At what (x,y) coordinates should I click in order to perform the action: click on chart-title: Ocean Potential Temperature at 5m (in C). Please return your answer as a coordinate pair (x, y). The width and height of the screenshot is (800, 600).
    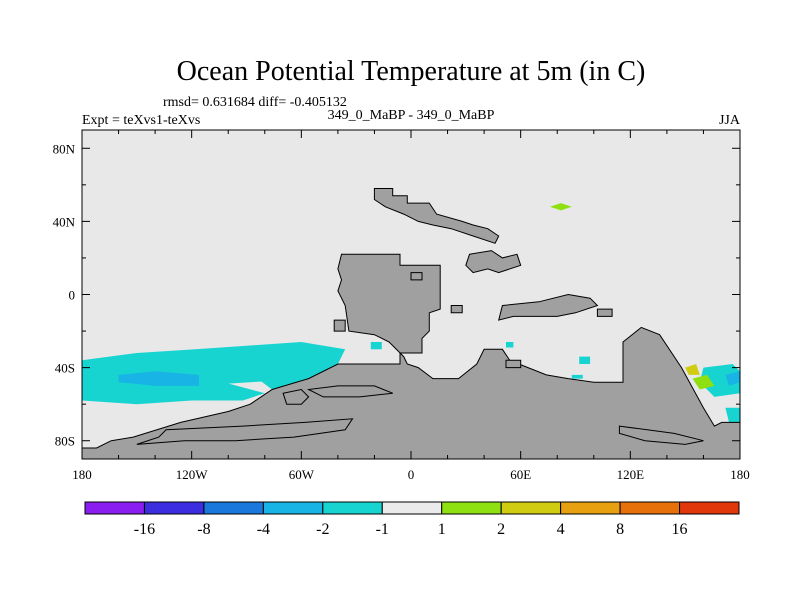
    Looking at the image, I should click on (411, 71).